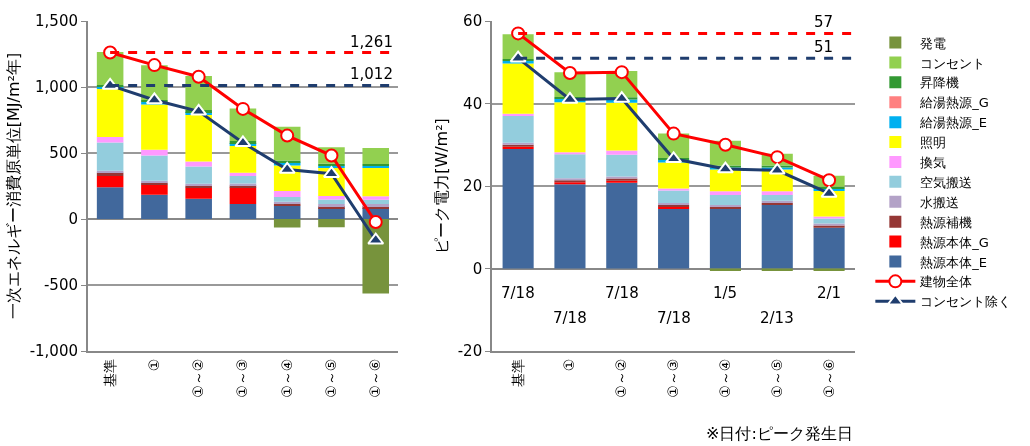  Describe the element at coordinates (933, 163) in the screenshot. I see `legend-label: 換気` at that location.